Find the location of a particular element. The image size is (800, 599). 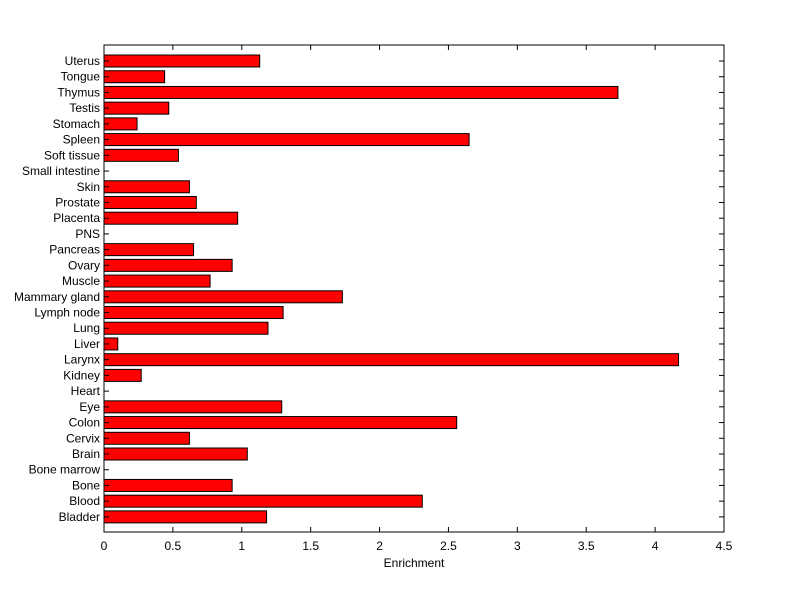

bar-lung is located at coordinates (186, 328).